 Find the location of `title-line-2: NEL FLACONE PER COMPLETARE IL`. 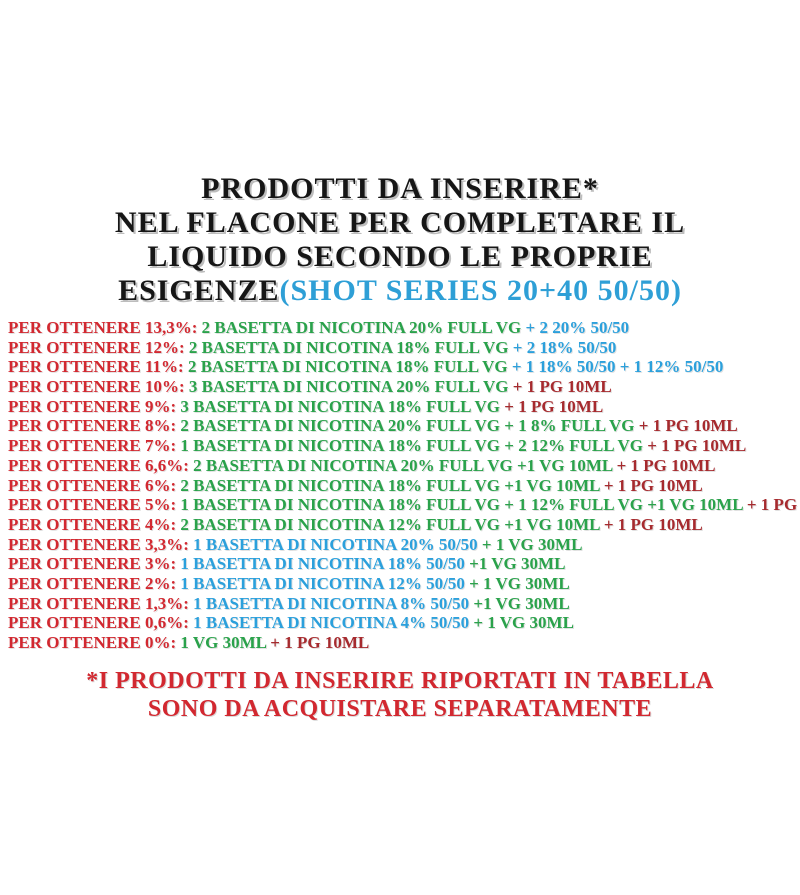

title-line-2: NEL FLACONE PER COMPLETARE IL is located at coordinates (400, 222).